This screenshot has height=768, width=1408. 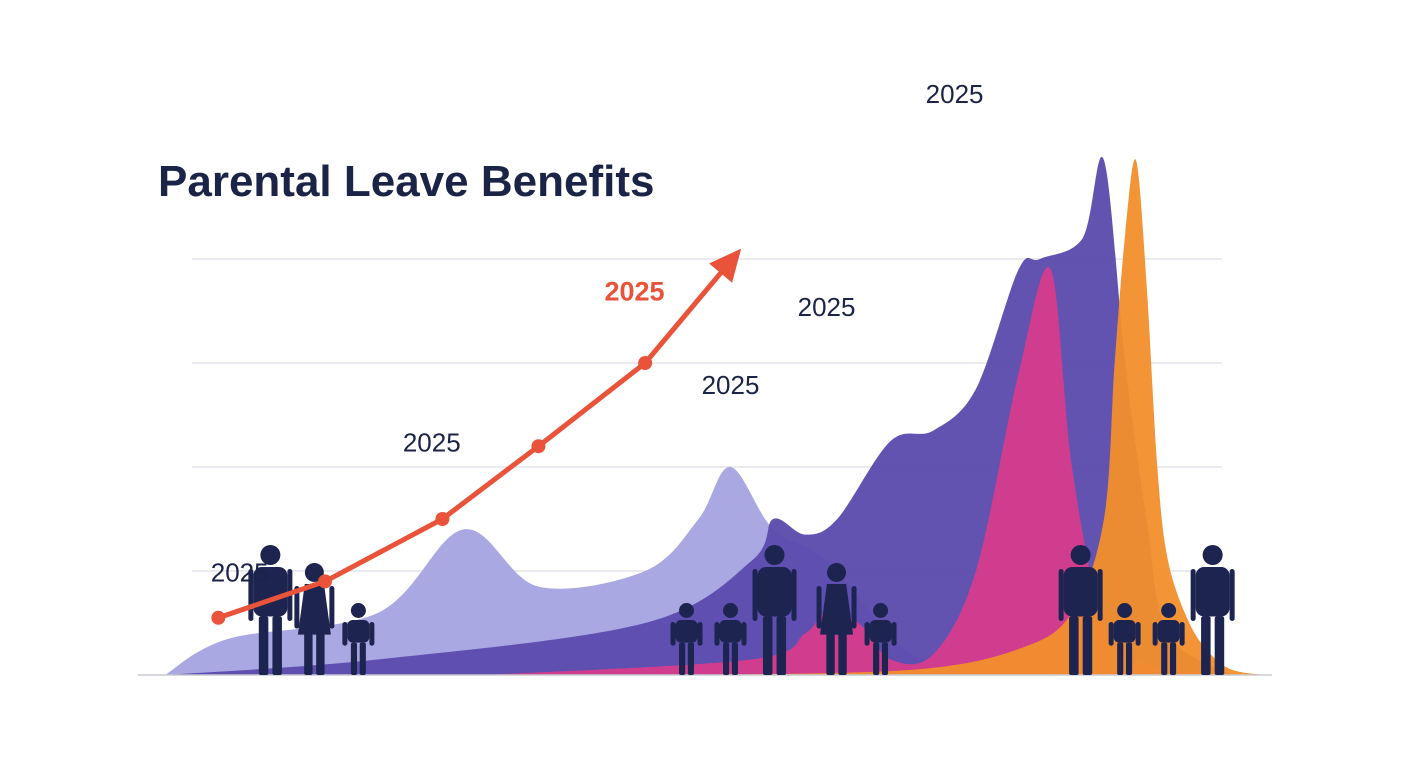 What do you see at coordinates (240, 572) in the screenshot?
I see `year-label-1: 2025` at bounding box center [240, 572].